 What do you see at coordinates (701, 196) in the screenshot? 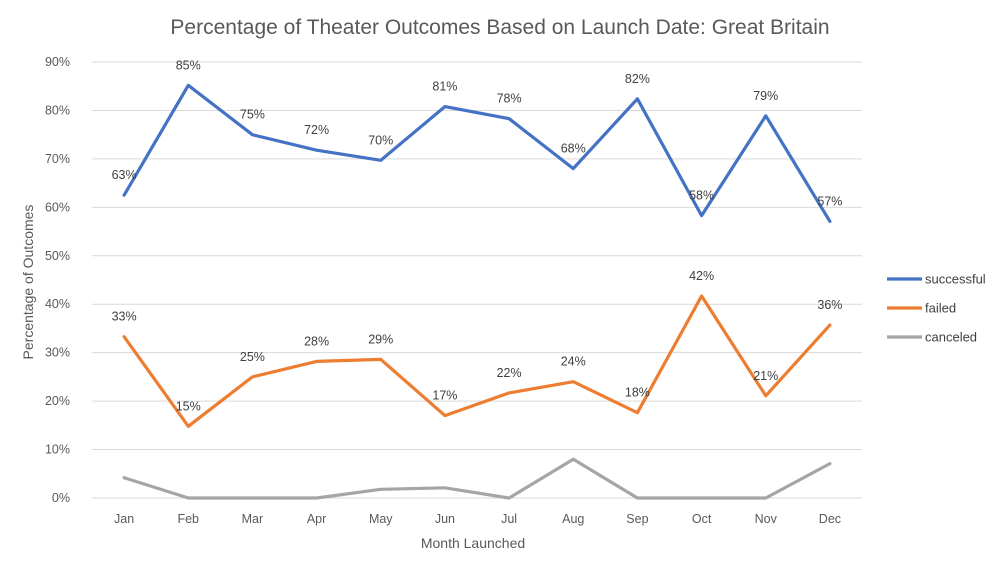
I see `data-label-successful: 58%` at bounding box center [701, 196].